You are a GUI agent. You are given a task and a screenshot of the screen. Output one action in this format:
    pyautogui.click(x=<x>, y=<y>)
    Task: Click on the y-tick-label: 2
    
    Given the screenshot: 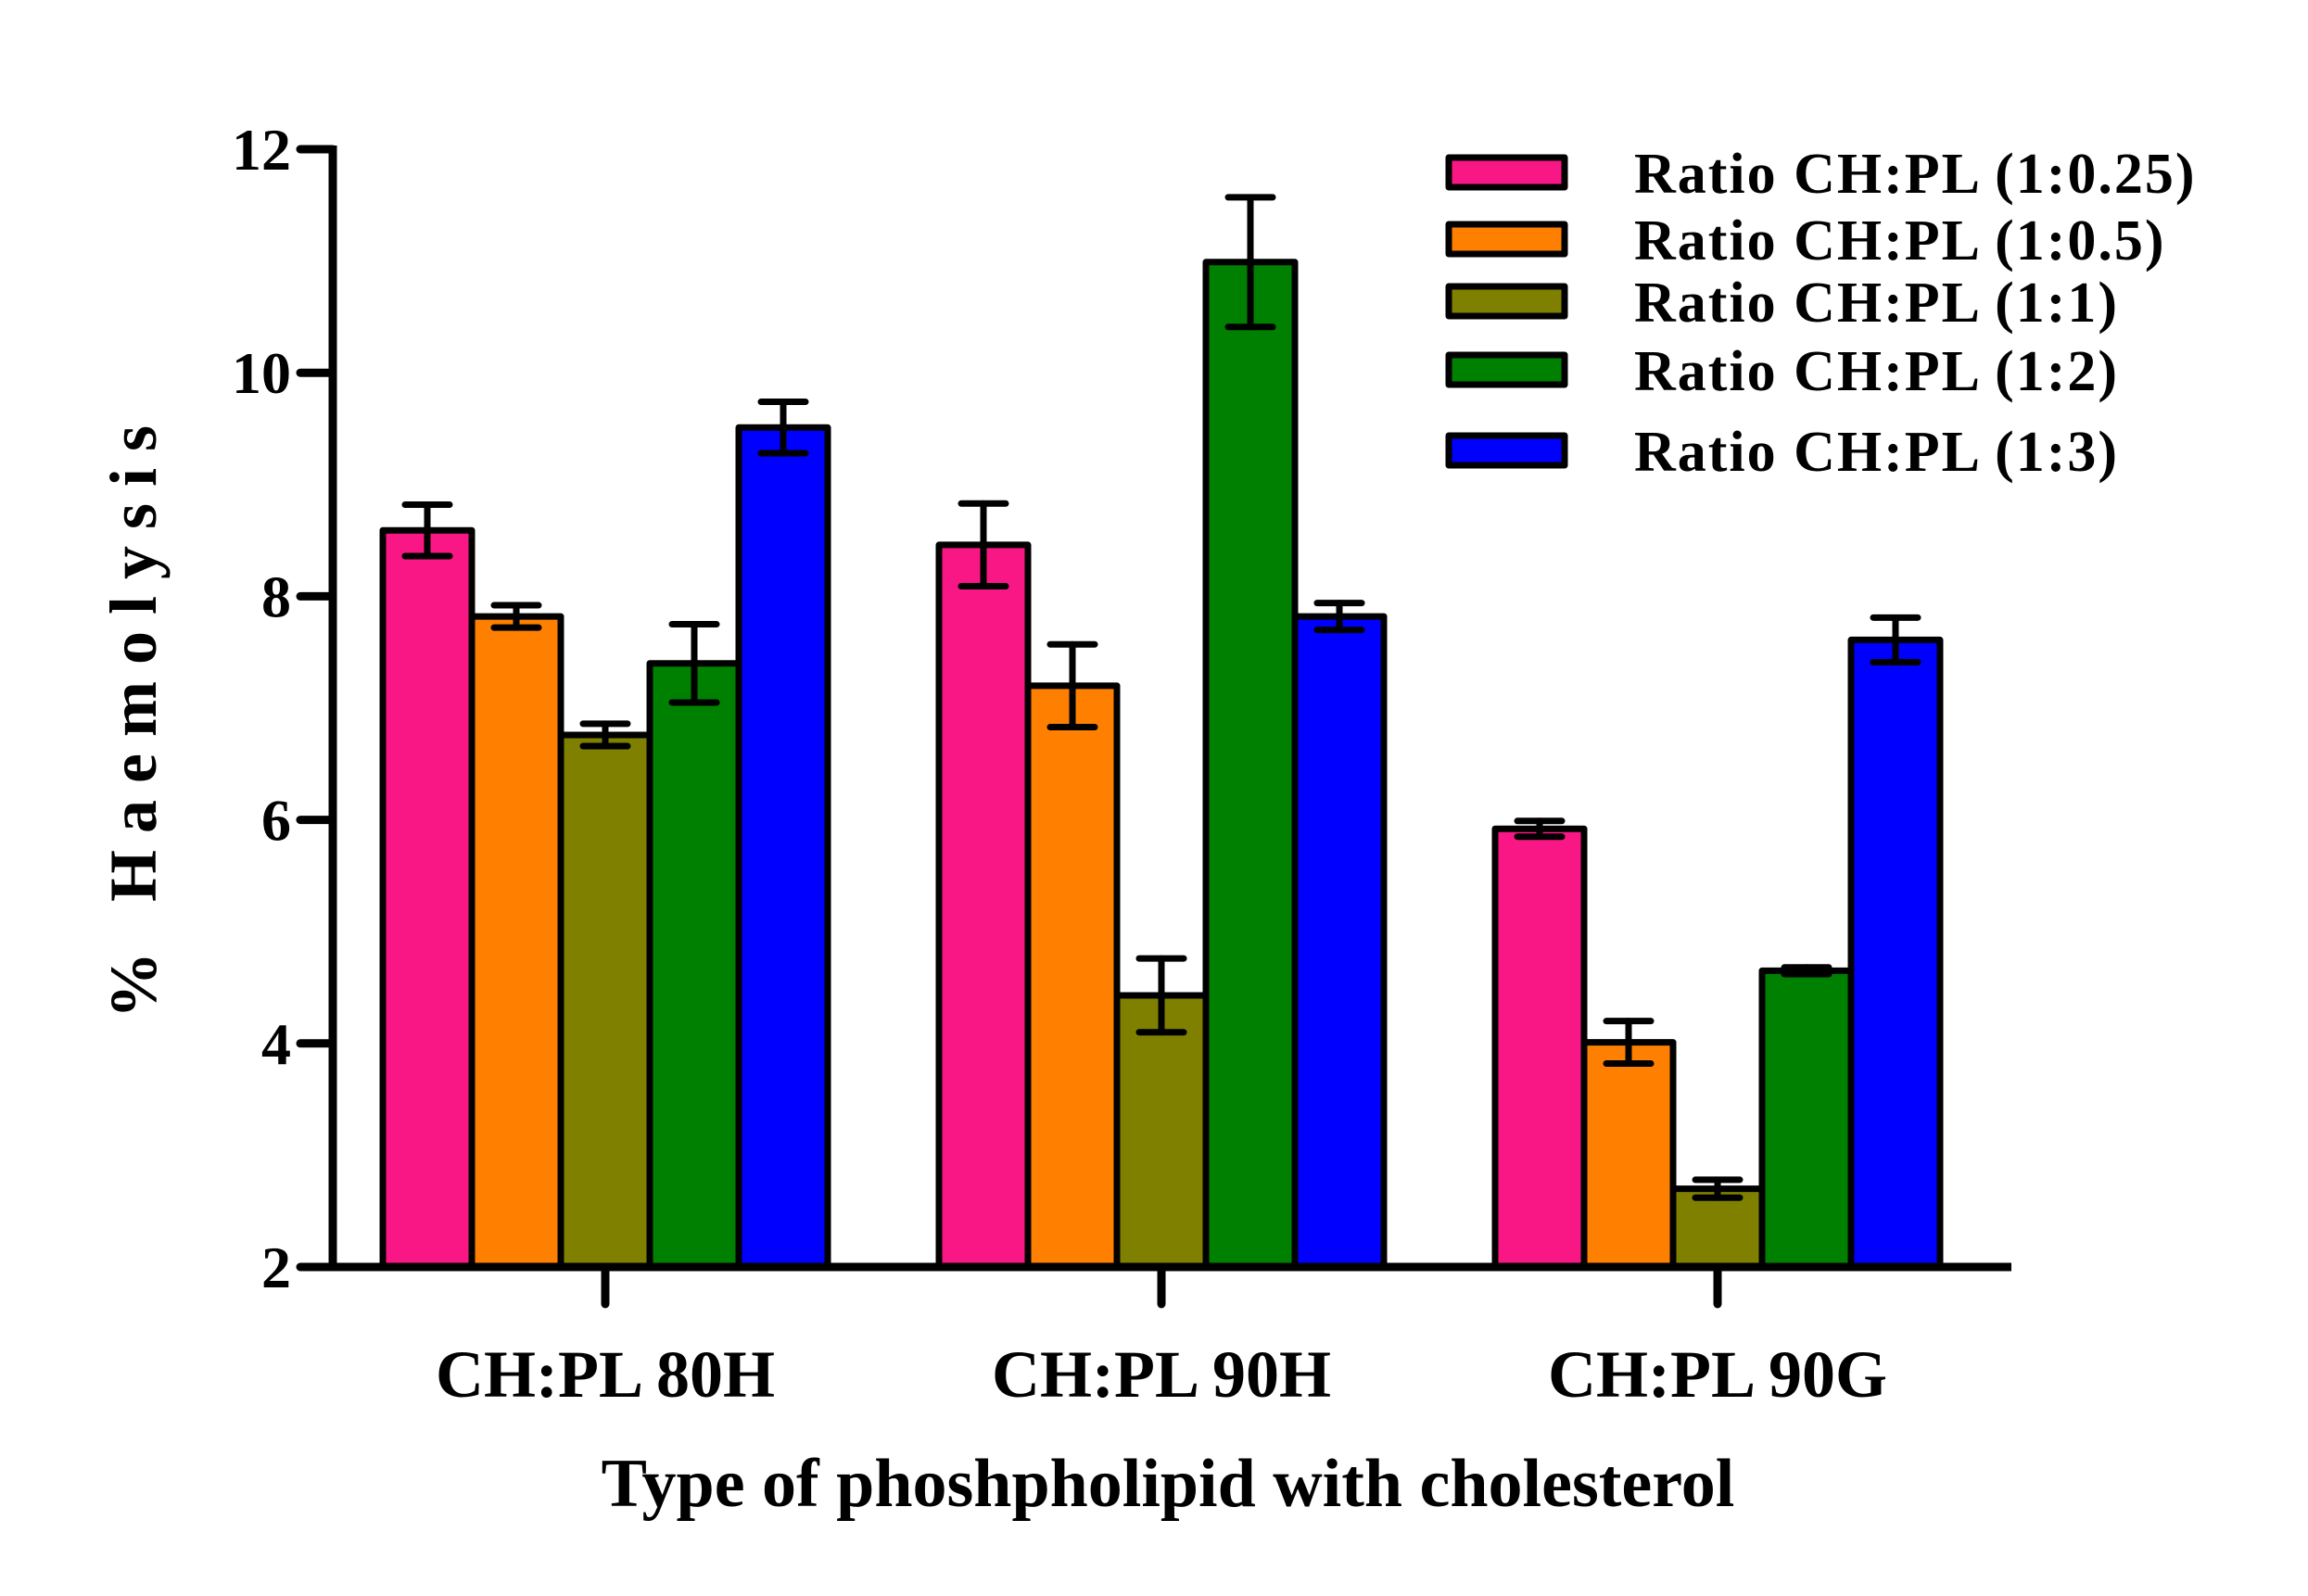 What is the action you would take?
    pyautogui.click(x=276, y=1267)
    